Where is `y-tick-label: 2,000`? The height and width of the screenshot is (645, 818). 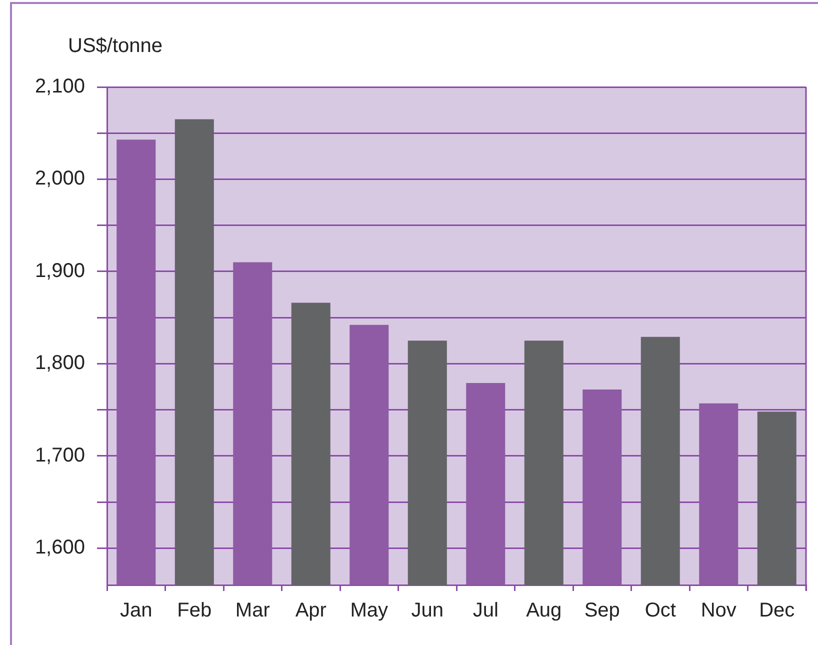 y-tick-label: 2,000 is located at coordinates (59, 179).